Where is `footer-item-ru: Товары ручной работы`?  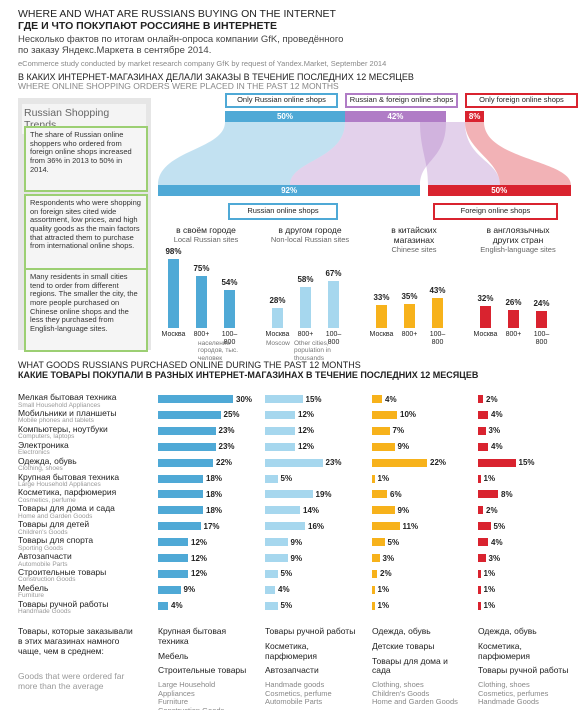 footer-item-ru: Товары ручной работы is located at coordinates (310, 631).